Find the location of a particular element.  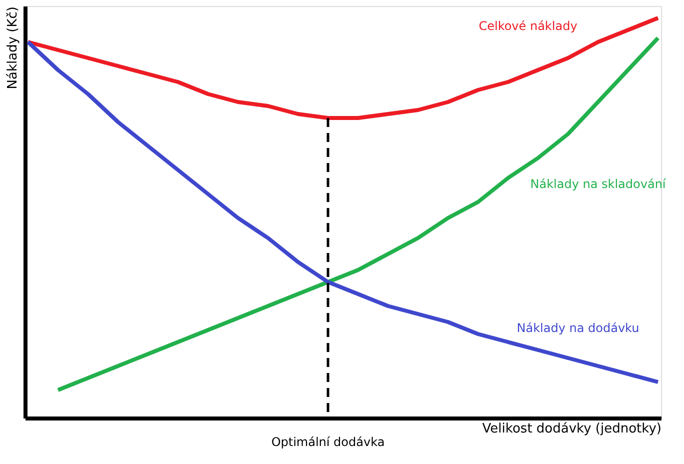

series-label: Celkové náklady is located at coordinates (528, 26).